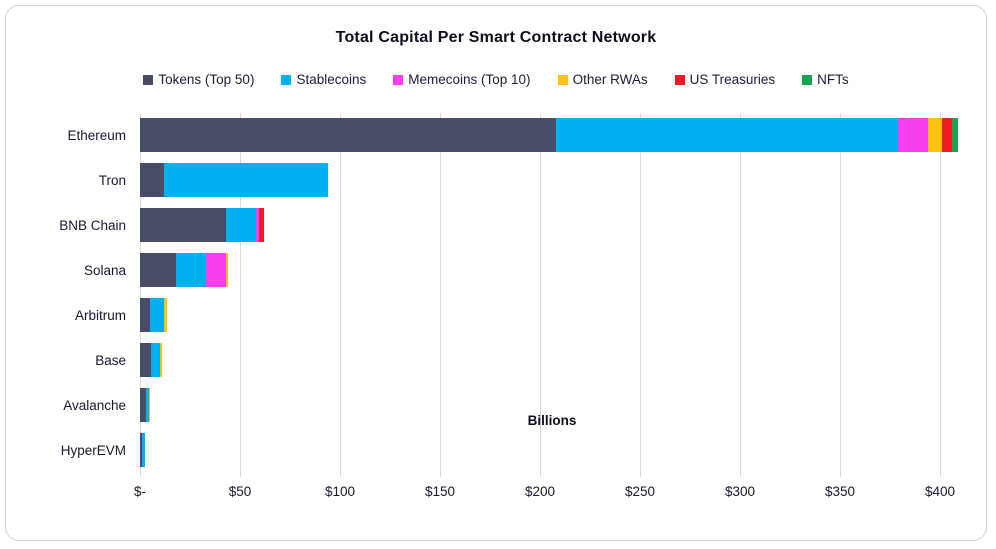 Image resolution: width=996 pixels, height=549 pixels. I want to click on bar-row: Arbitrum, so click(519, 315).